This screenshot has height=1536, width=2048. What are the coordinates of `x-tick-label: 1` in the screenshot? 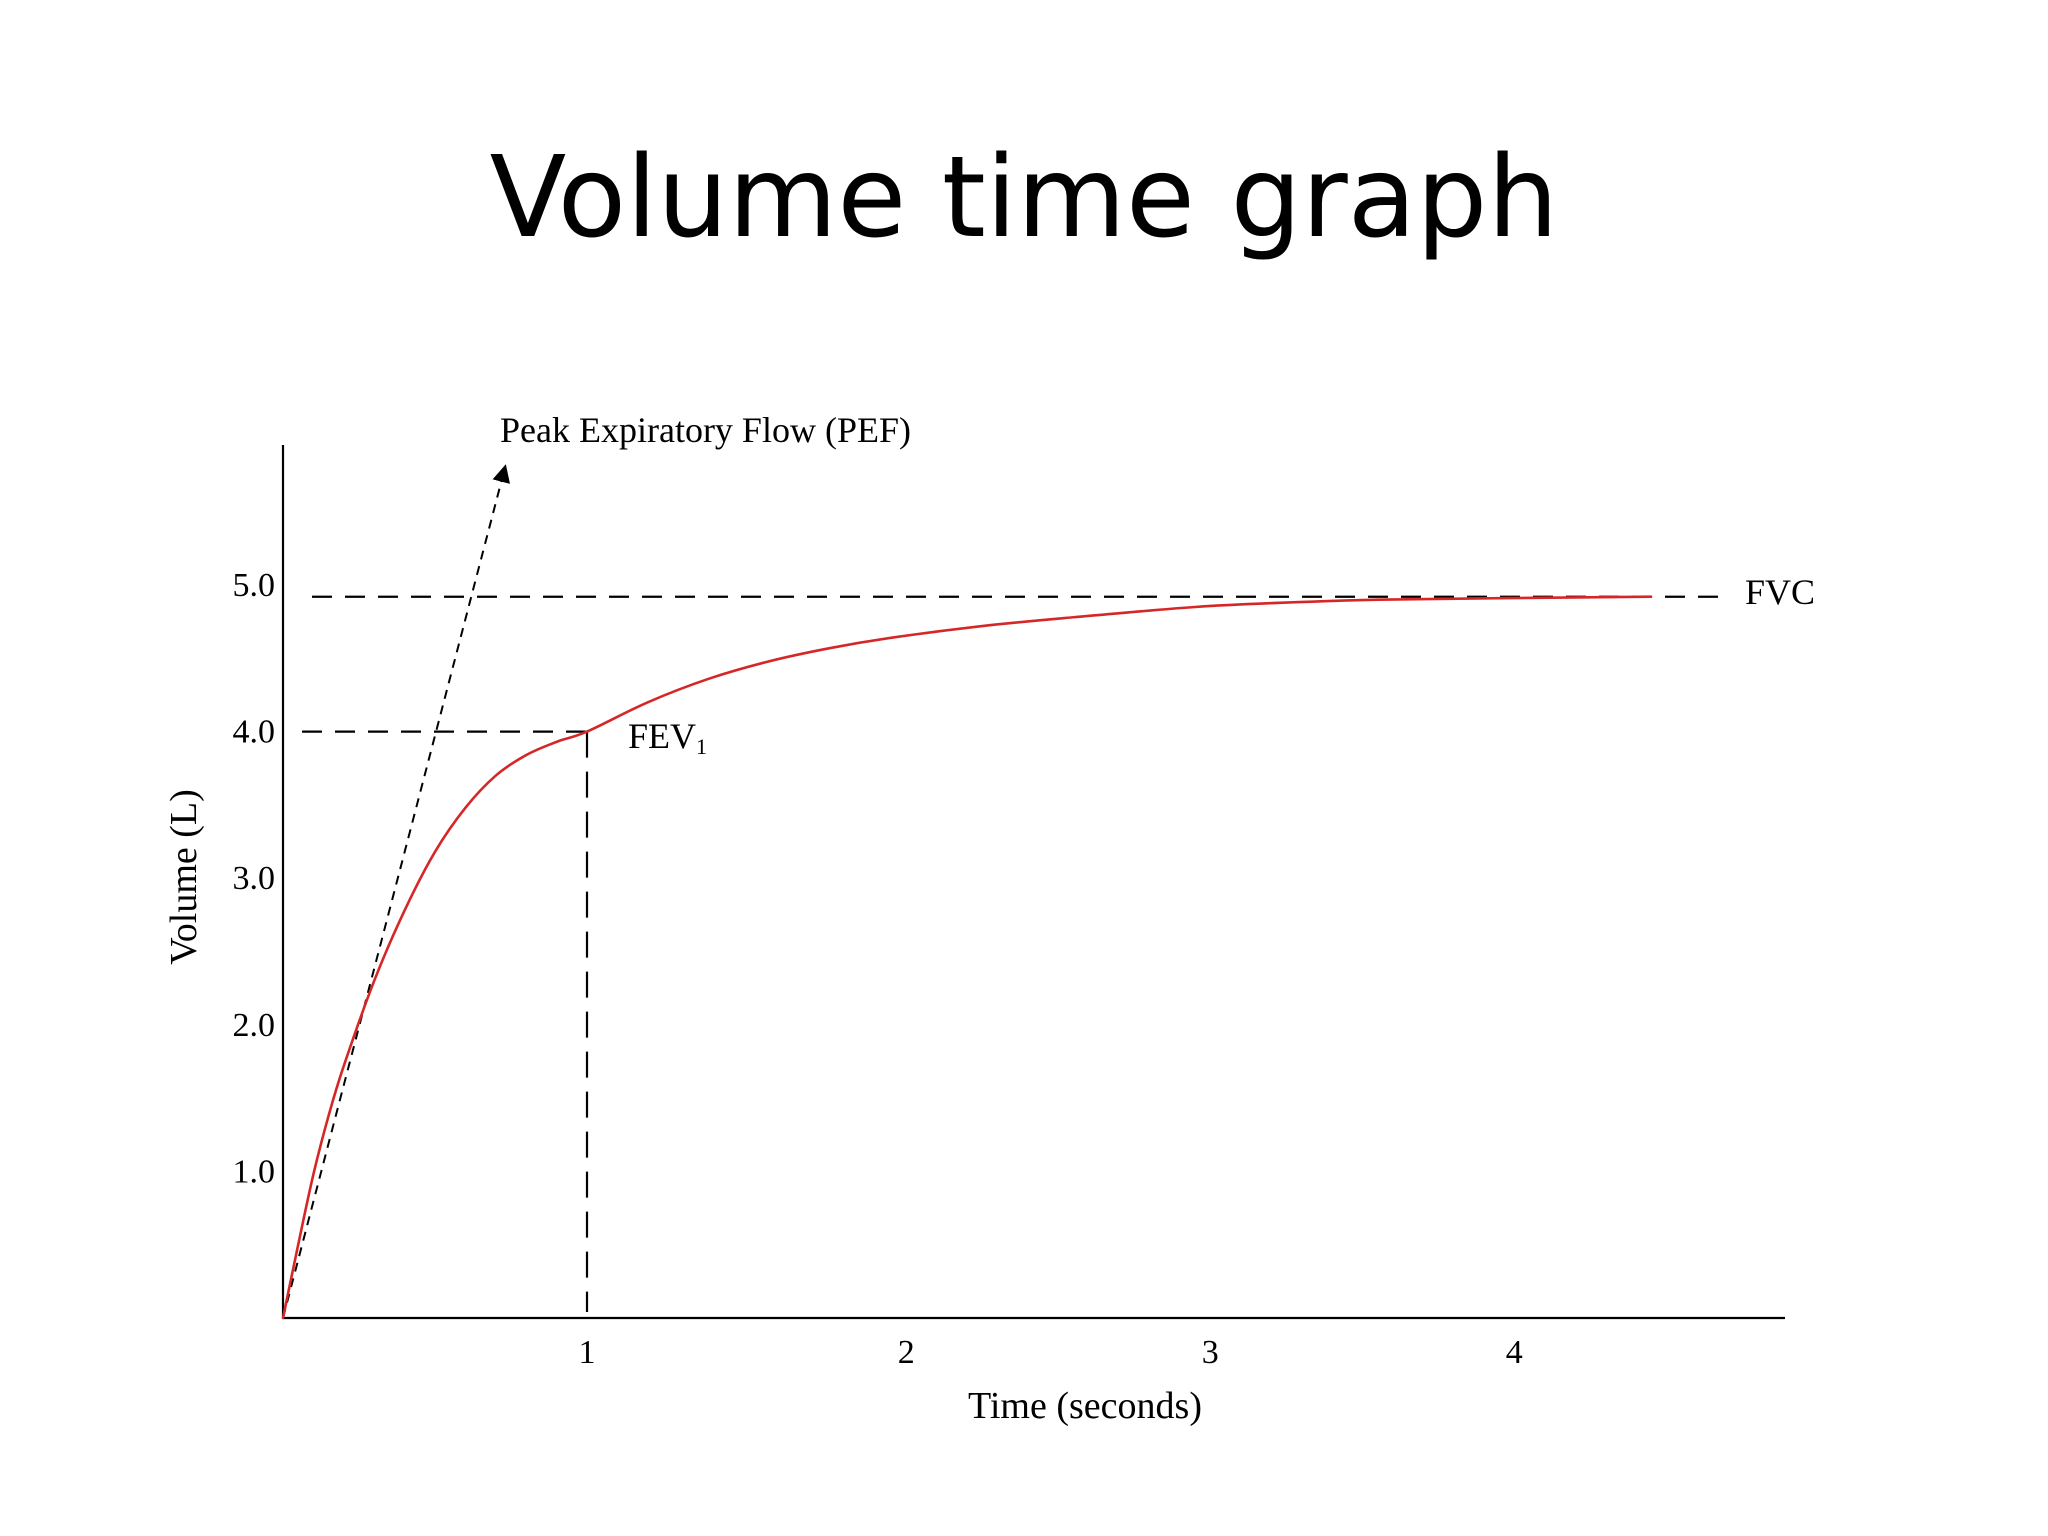 It's located at (587, 1352).